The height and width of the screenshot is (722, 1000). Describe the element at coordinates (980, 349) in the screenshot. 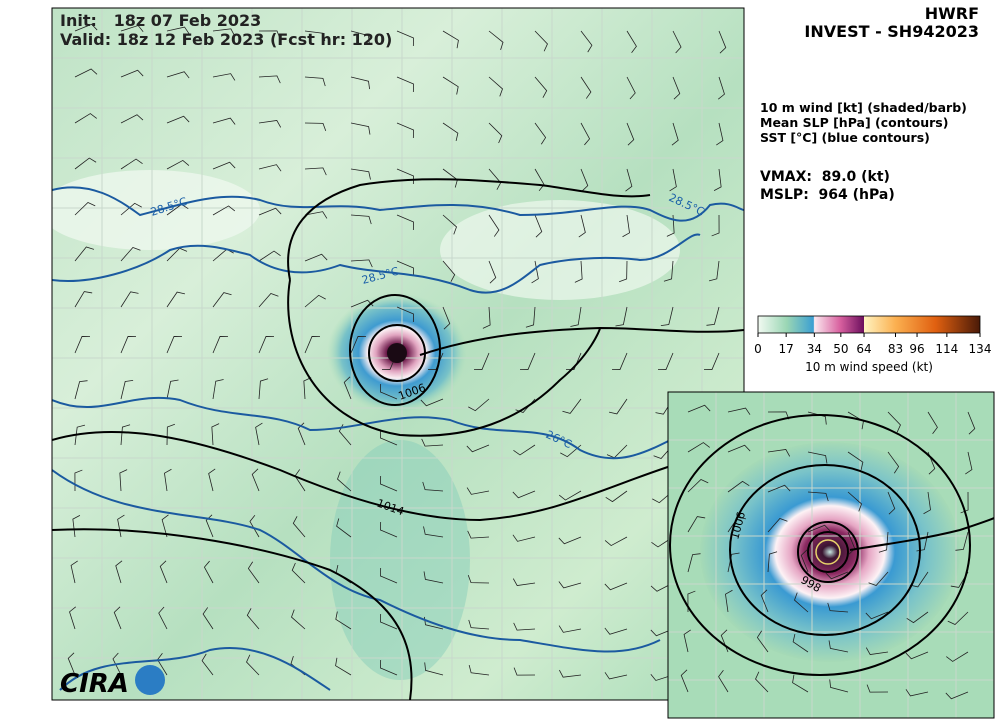

I see `colorbar-tick-label: 134` at that location.